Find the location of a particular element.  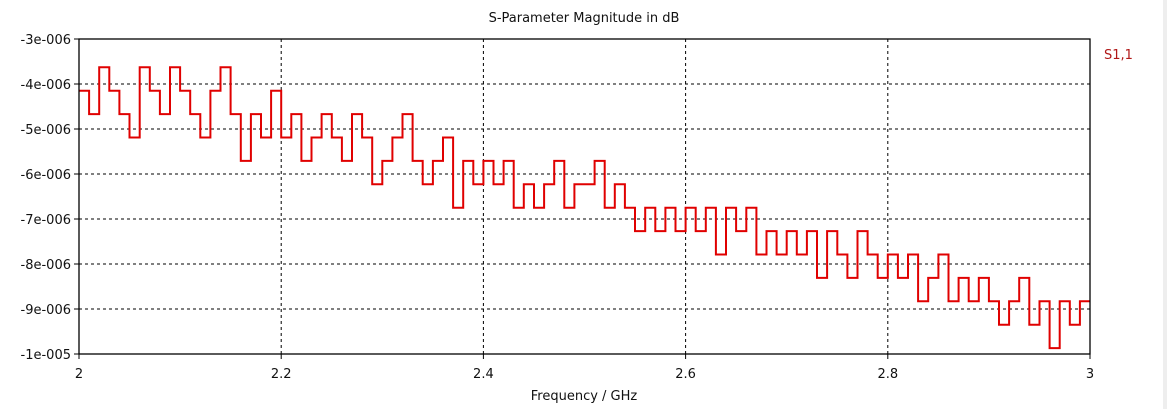

x-tick-label: 2.8 is located at coordinates (887, 374).